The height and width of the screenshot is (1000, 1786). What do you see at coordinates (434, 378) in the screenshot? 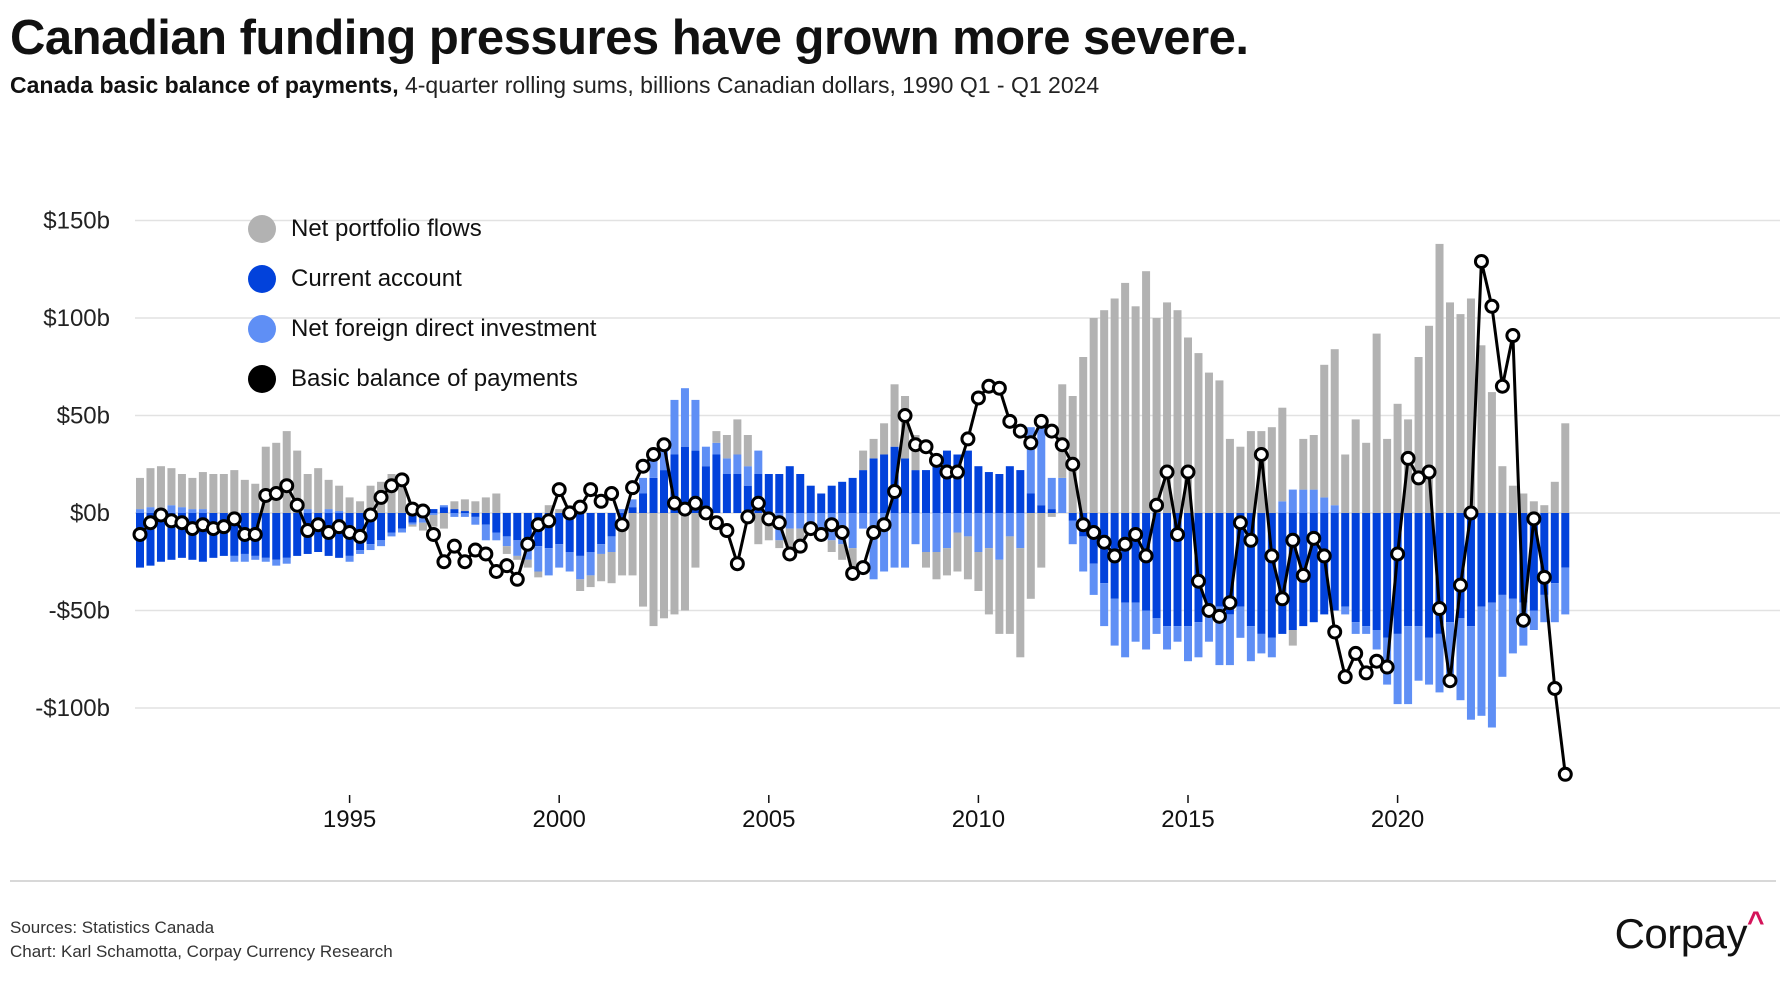
I see `legend-label: Basic balance of payments` at bounding box center [434, 378].